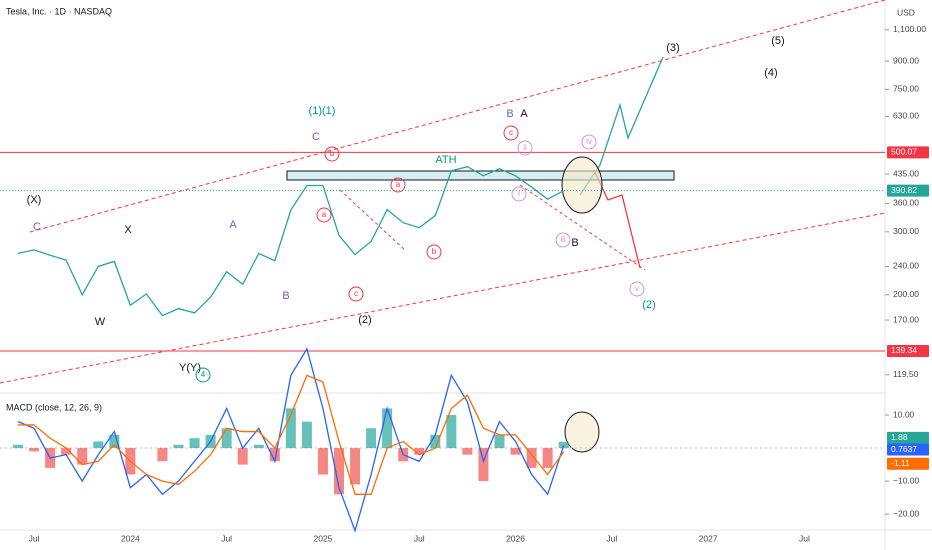  I want to click on y-tick-label: 750.00, so click(906, 89).